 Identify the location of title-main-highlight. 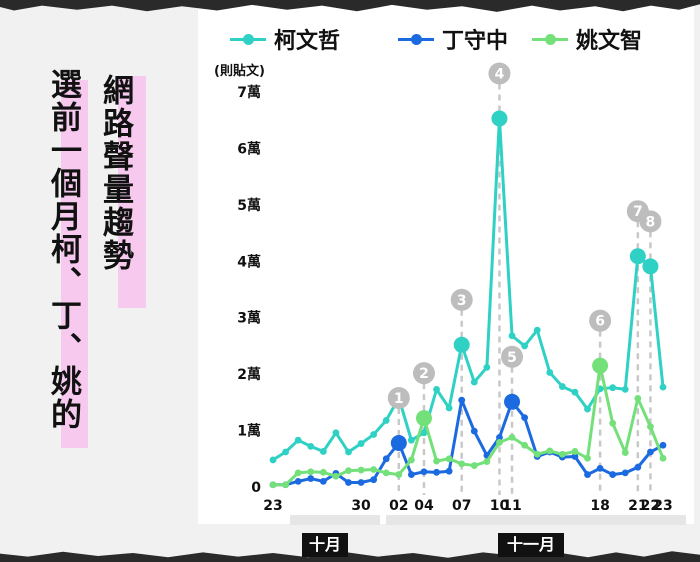
(74, 264).